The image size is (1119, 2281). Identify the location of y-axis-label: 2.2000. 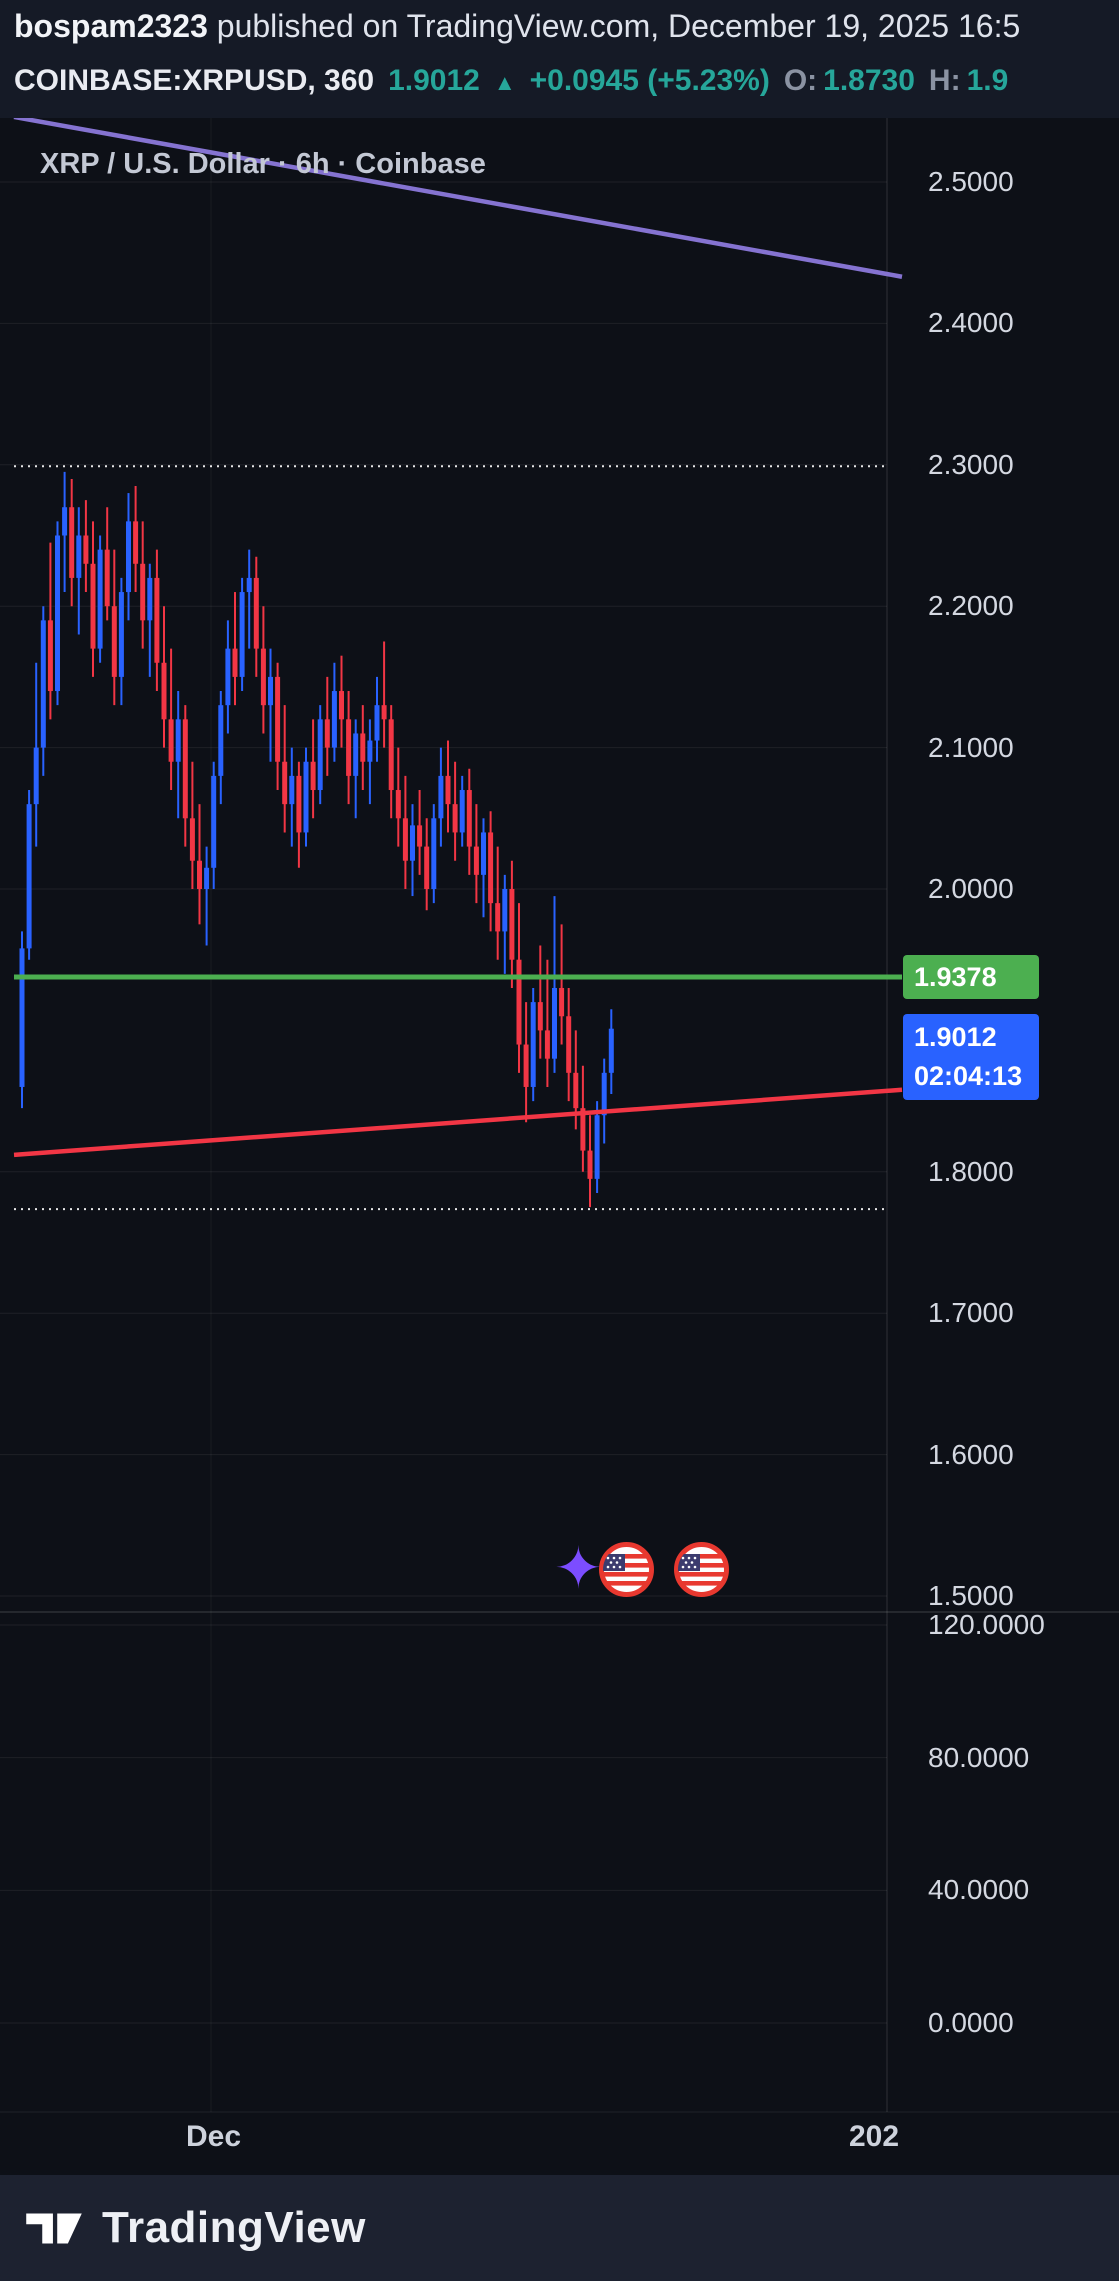
(971, 606).